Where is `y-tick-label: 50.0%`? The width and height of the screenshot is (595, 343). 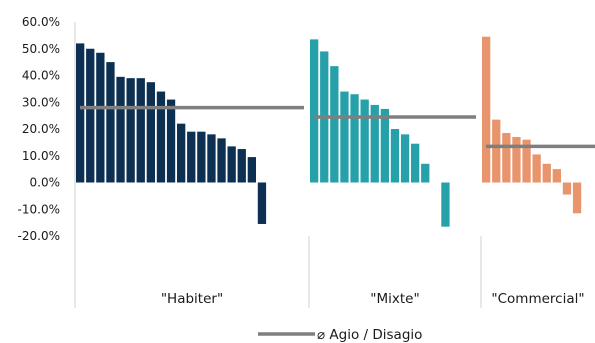 y-tick-label: 50.0% is located at coordinates (41, 49).